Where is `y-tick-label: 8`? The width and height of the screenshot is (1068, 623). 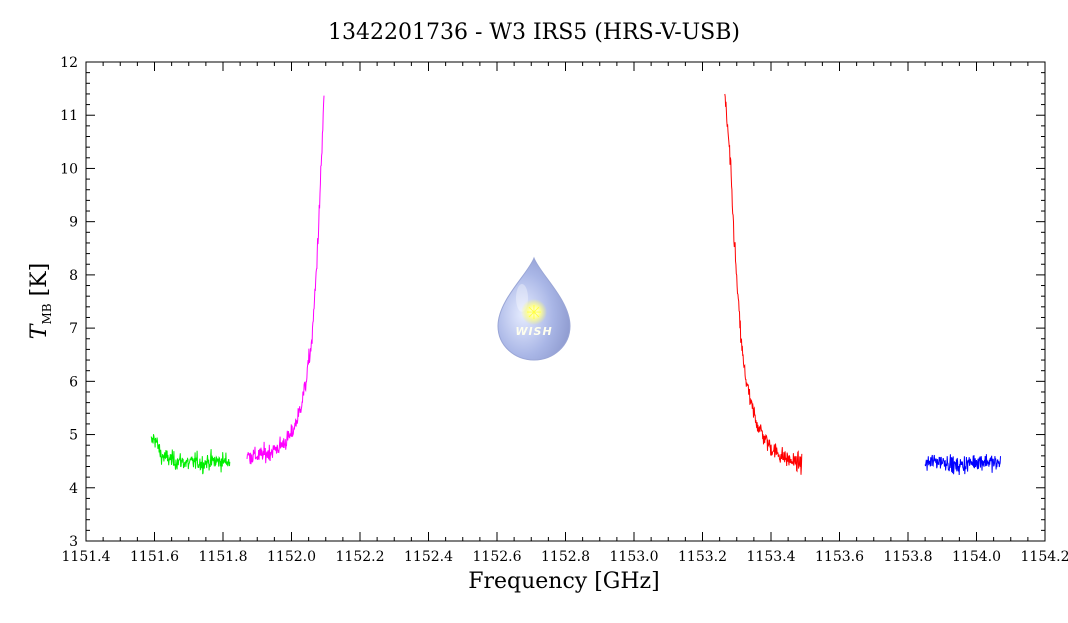 y-tick-label: 8 is located at coordinates (73, 276).